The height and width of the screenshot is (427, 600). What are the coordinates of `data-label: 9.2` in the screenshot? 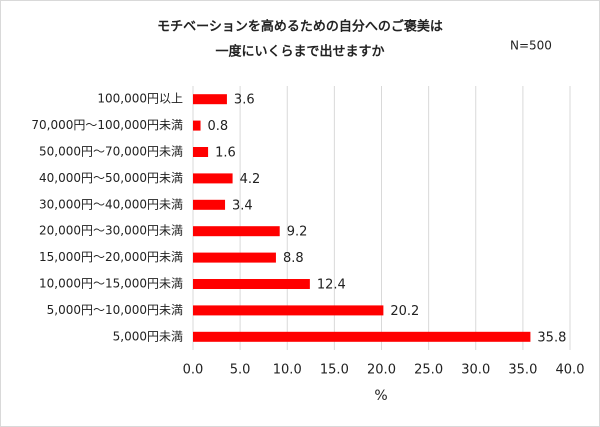 It's located at (297, 232).